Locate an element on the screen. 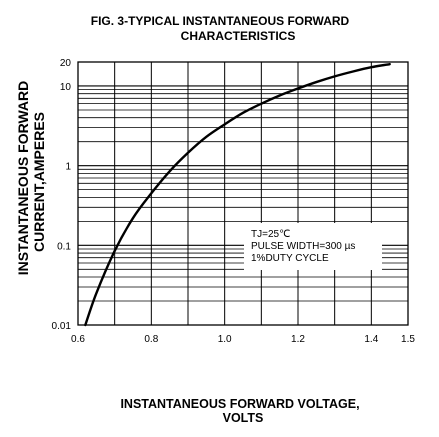  x-tick-label: 0.6 is located at coordinates (78, 339).